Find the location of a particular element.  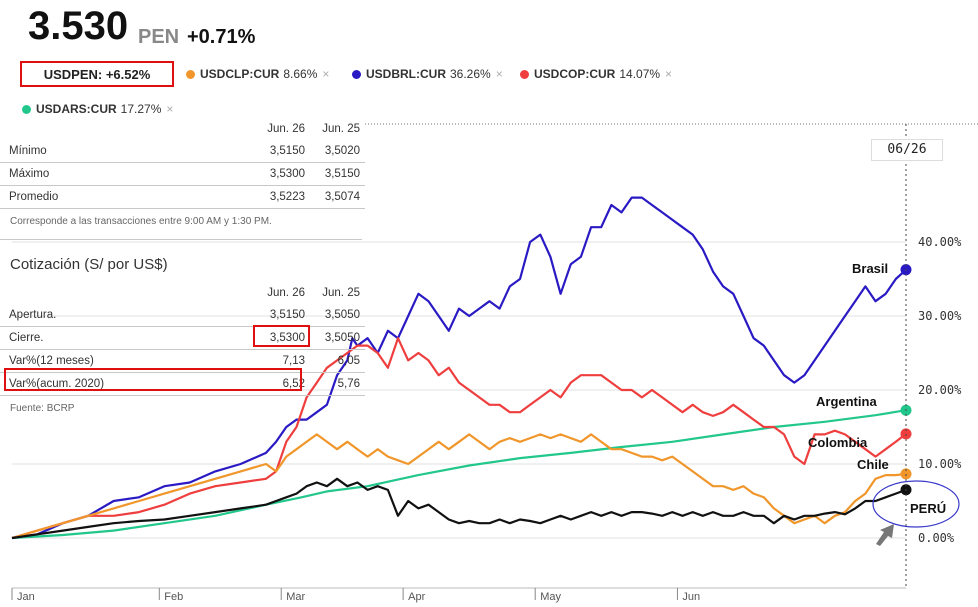

label-peru: PERÚ is located at coordinates (928, 508).